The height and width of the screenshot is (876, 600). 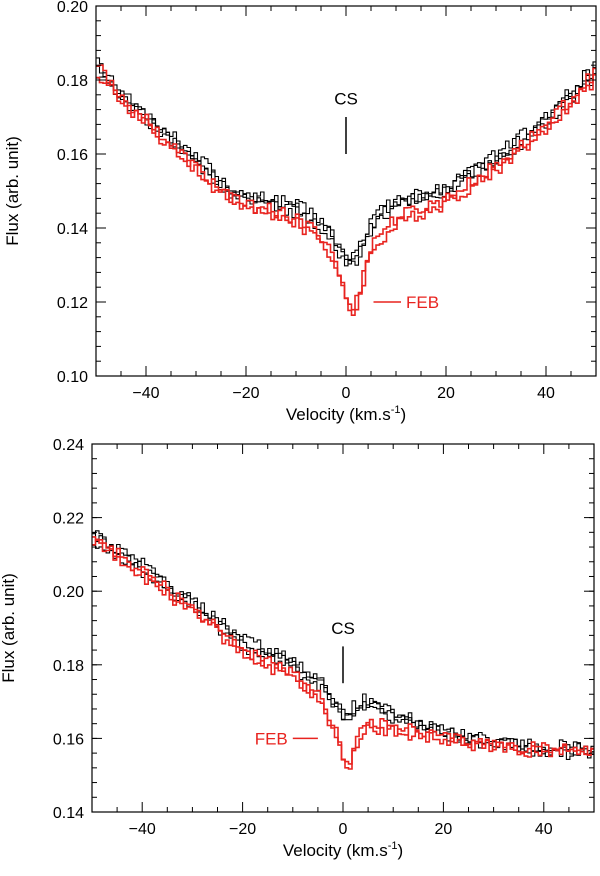 I want to click on y-tick-label: 0.22, so click(x=68, y=519).